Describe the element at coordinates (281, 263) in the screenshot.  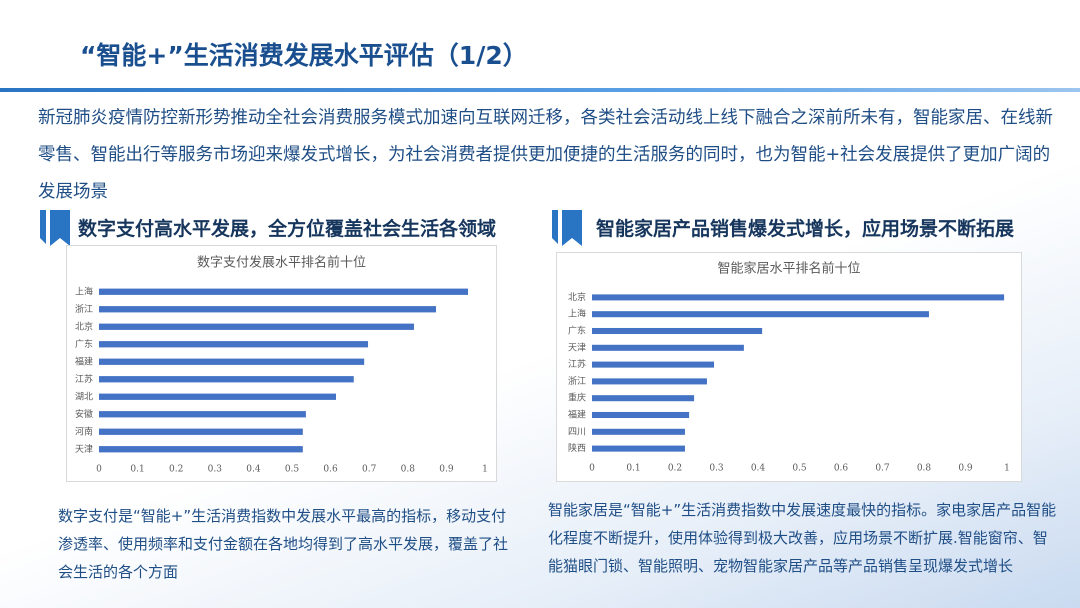
I see `chart-title: 数字支付发展水平排名前十位` at that location.